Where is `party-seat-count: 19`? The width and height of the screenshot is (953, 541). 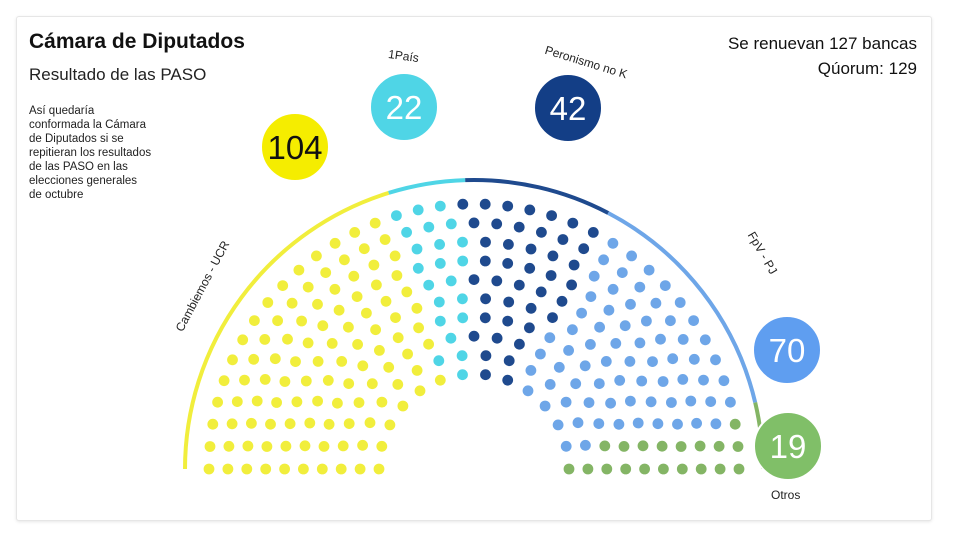 party-seat-count: 19 is located at coordinates (788, 446).